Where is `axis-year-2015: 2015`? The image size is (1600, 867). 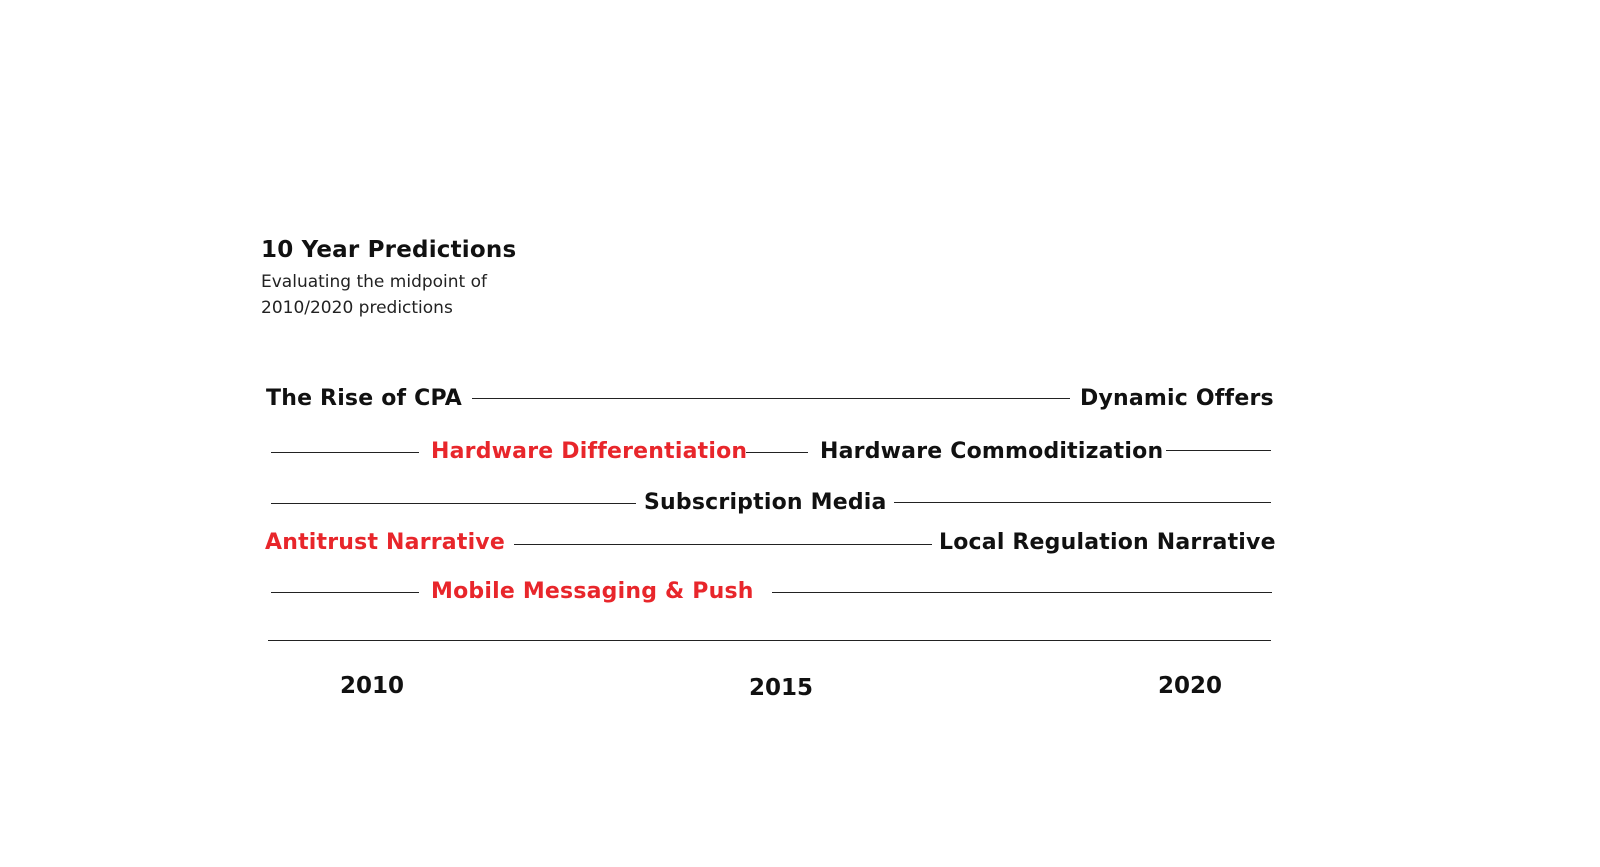 axis-year-2015: 2015 is located at coordinates (781, 688).